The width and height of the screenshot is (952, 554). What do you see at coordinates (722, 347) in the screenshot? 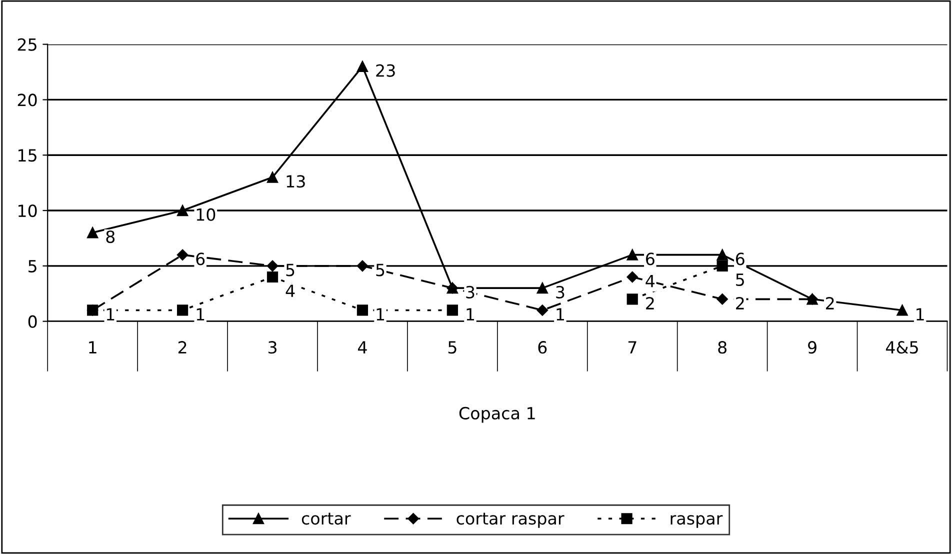
I see `x-tick-label: 8` at bounding box center [722, 347].